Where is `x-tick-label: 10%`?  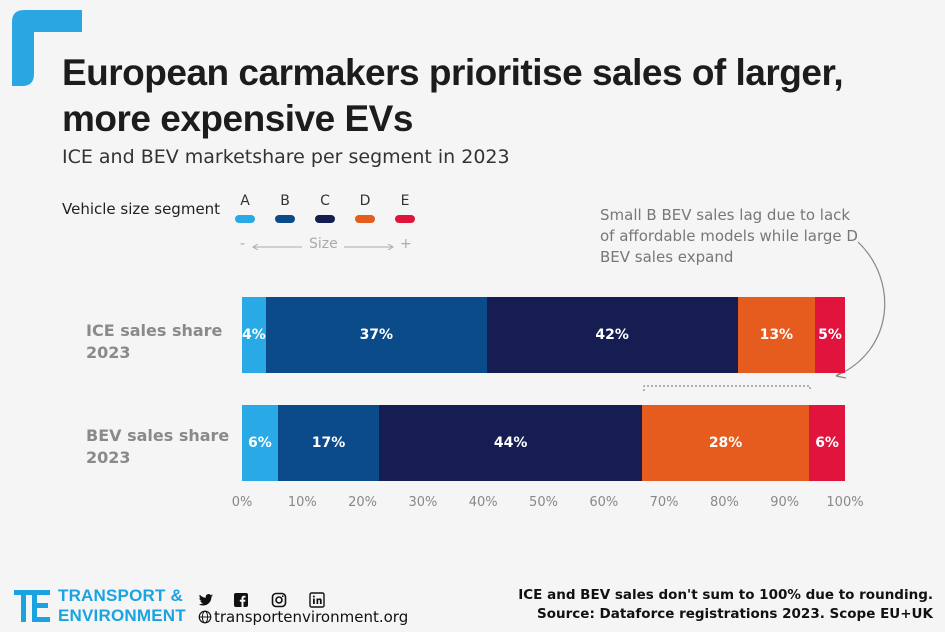 x-tick-label: 10% is located at coordinates (302, 502).